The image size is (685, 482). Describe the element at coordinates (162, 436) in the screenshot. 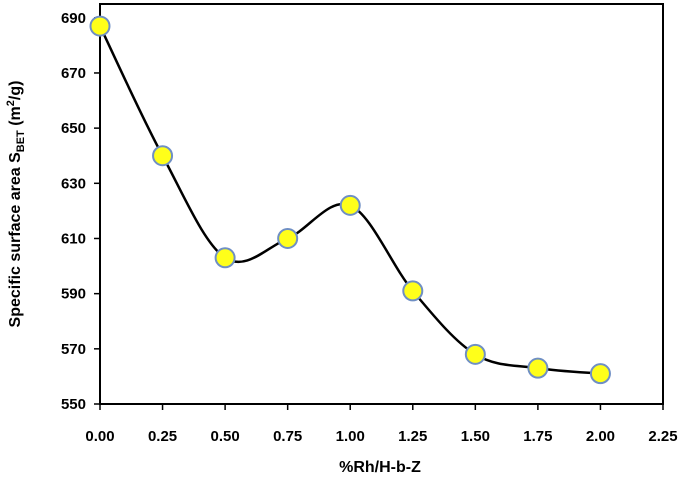

I see `x-tick-label: 0.25` at that location.